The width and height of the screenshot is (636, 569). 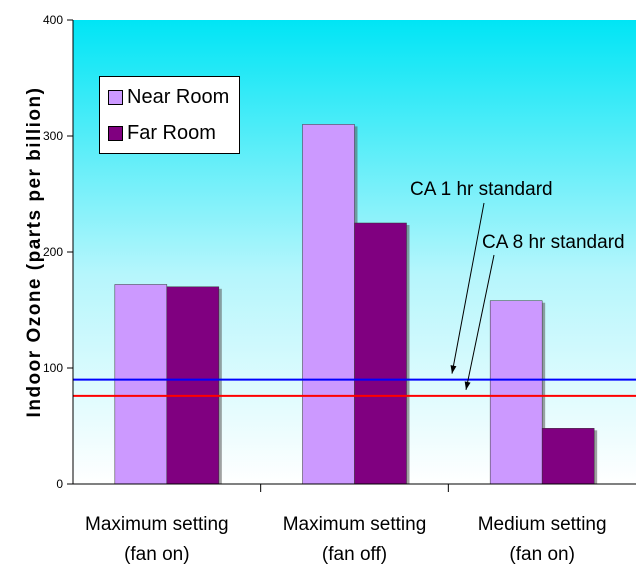 I want to click on legend-label-near-room: Near Room, so click(x=178, y=96).